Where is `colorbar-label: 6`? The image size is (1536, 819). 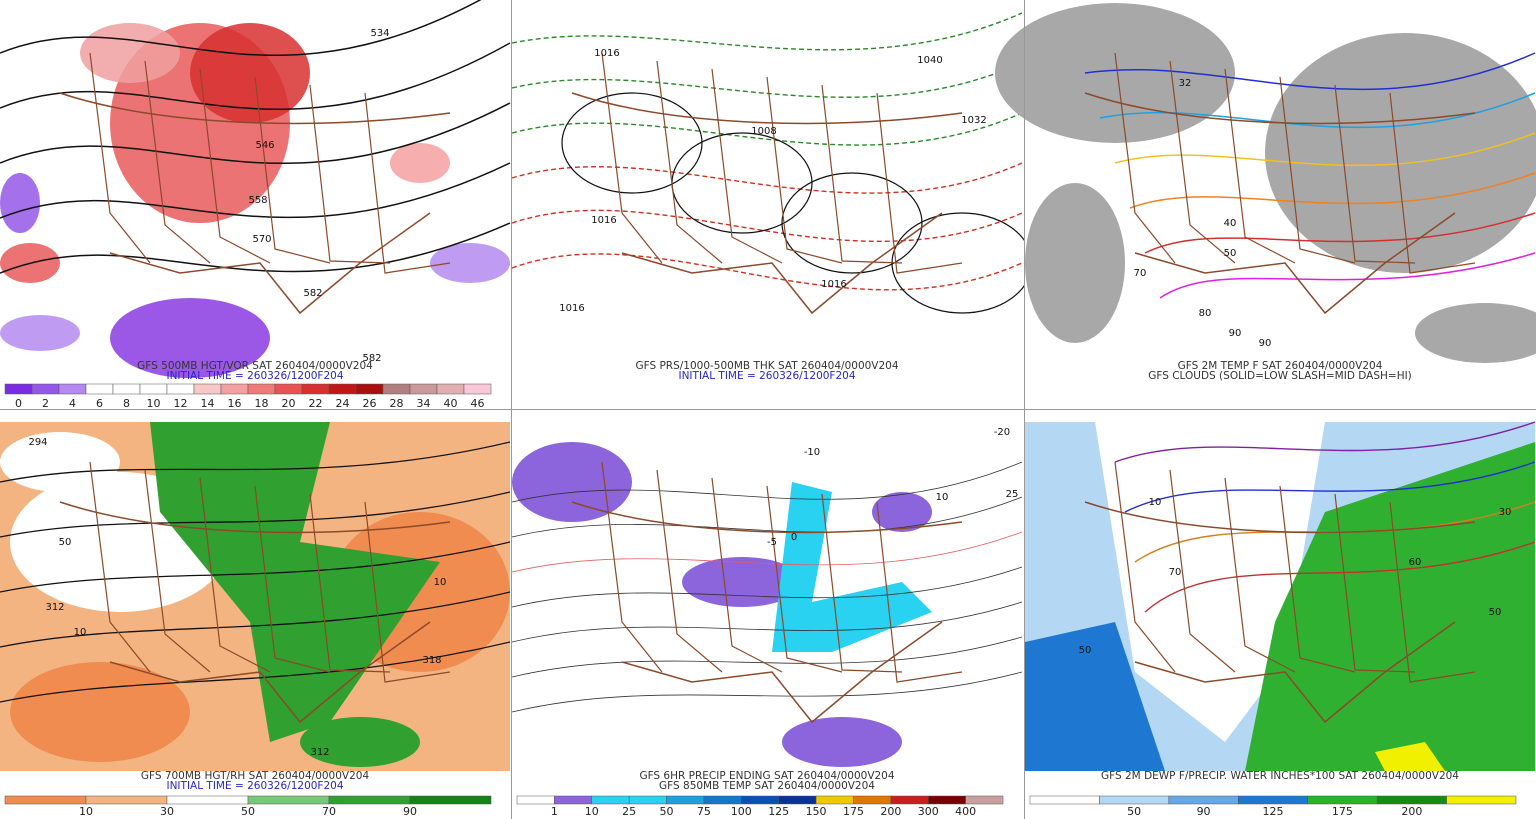
colorbar-label: 6 is located at coordinates (99, 403).